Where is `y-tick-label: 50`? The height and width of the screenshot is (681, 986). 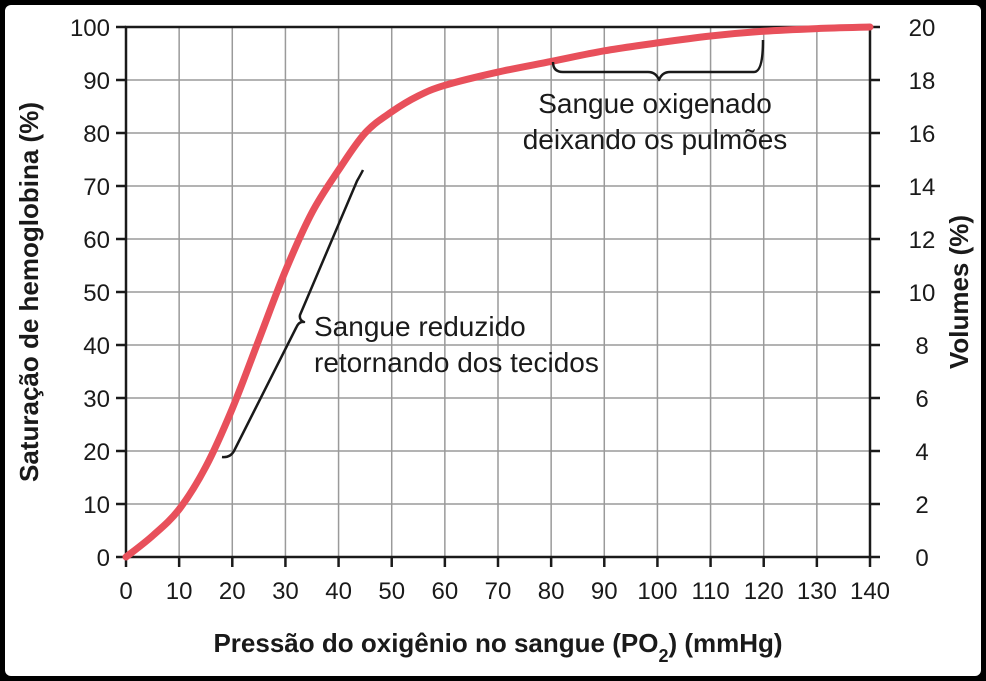 y-tick-label: 50 is located at coordinates (96, 293).